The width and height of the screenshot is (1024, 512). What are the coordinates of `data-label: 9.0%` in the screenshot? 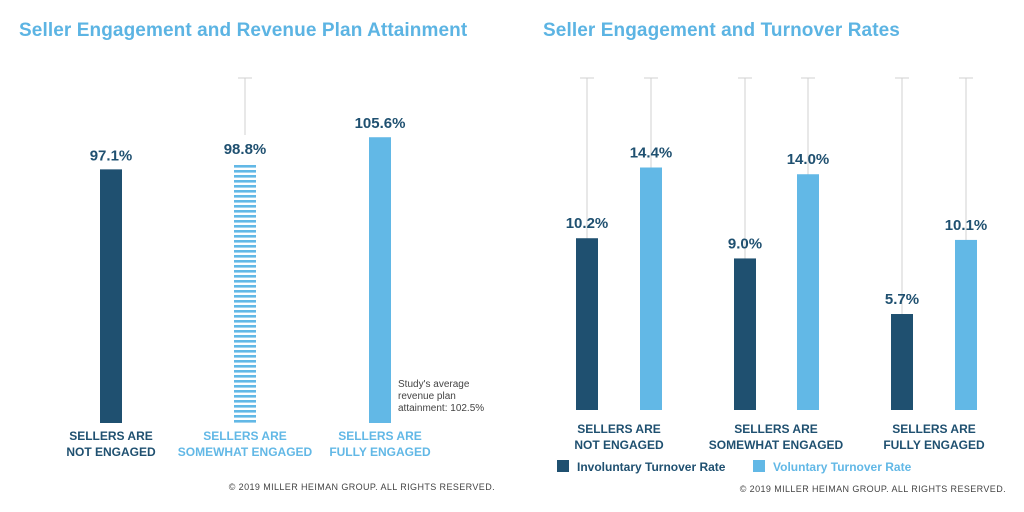 It's located at (745, 243).